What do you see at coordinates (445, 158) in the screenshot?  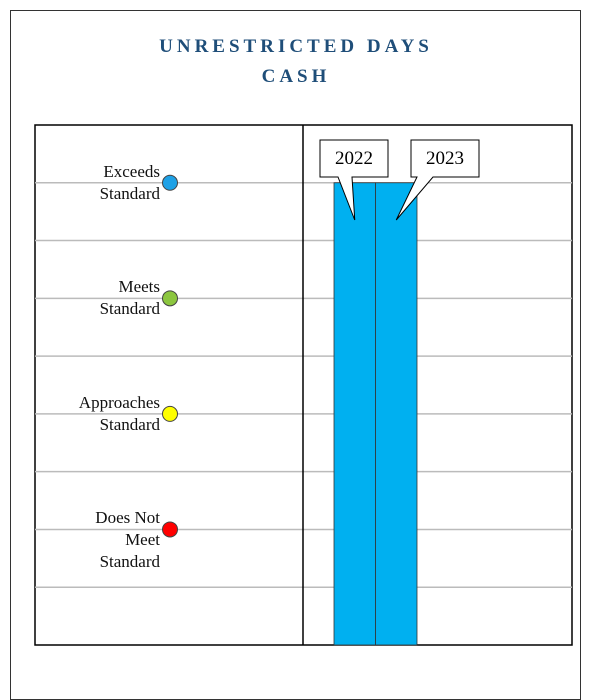 I see `callout-label: 2023` at bounding box center [445, 158].